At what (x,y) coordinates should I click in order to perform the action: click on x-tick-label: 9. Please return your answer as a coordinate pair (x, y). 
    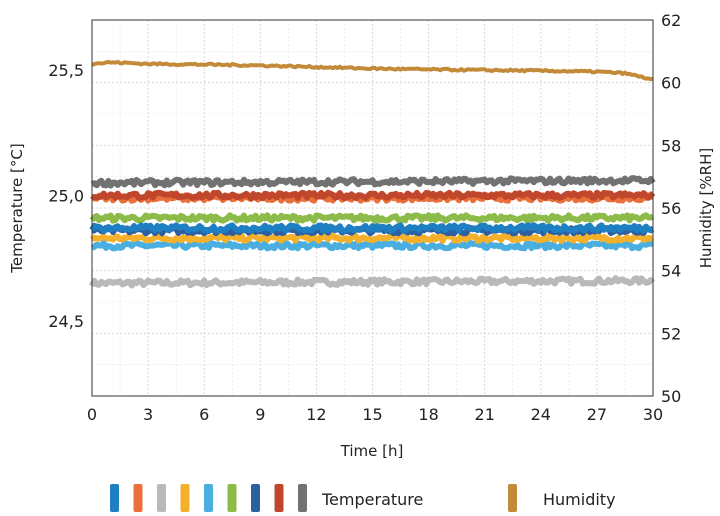
    Looking at the image, I should click on (260, 414).